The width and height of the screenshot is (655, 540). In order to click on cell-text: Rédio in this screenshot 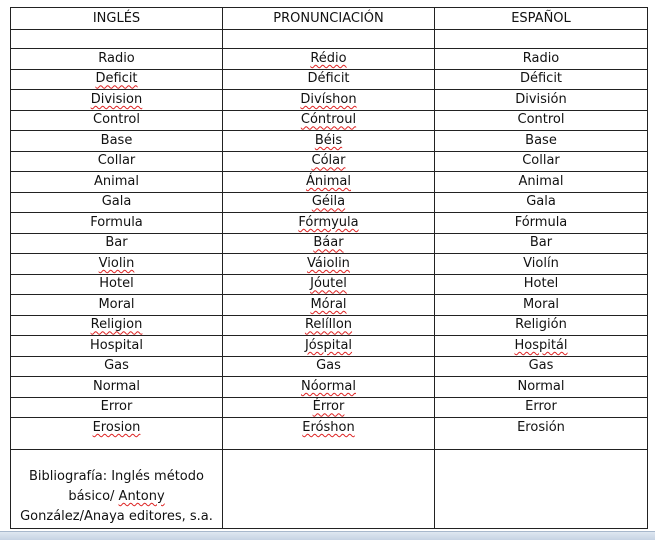, I will do `click(328, 58)`.